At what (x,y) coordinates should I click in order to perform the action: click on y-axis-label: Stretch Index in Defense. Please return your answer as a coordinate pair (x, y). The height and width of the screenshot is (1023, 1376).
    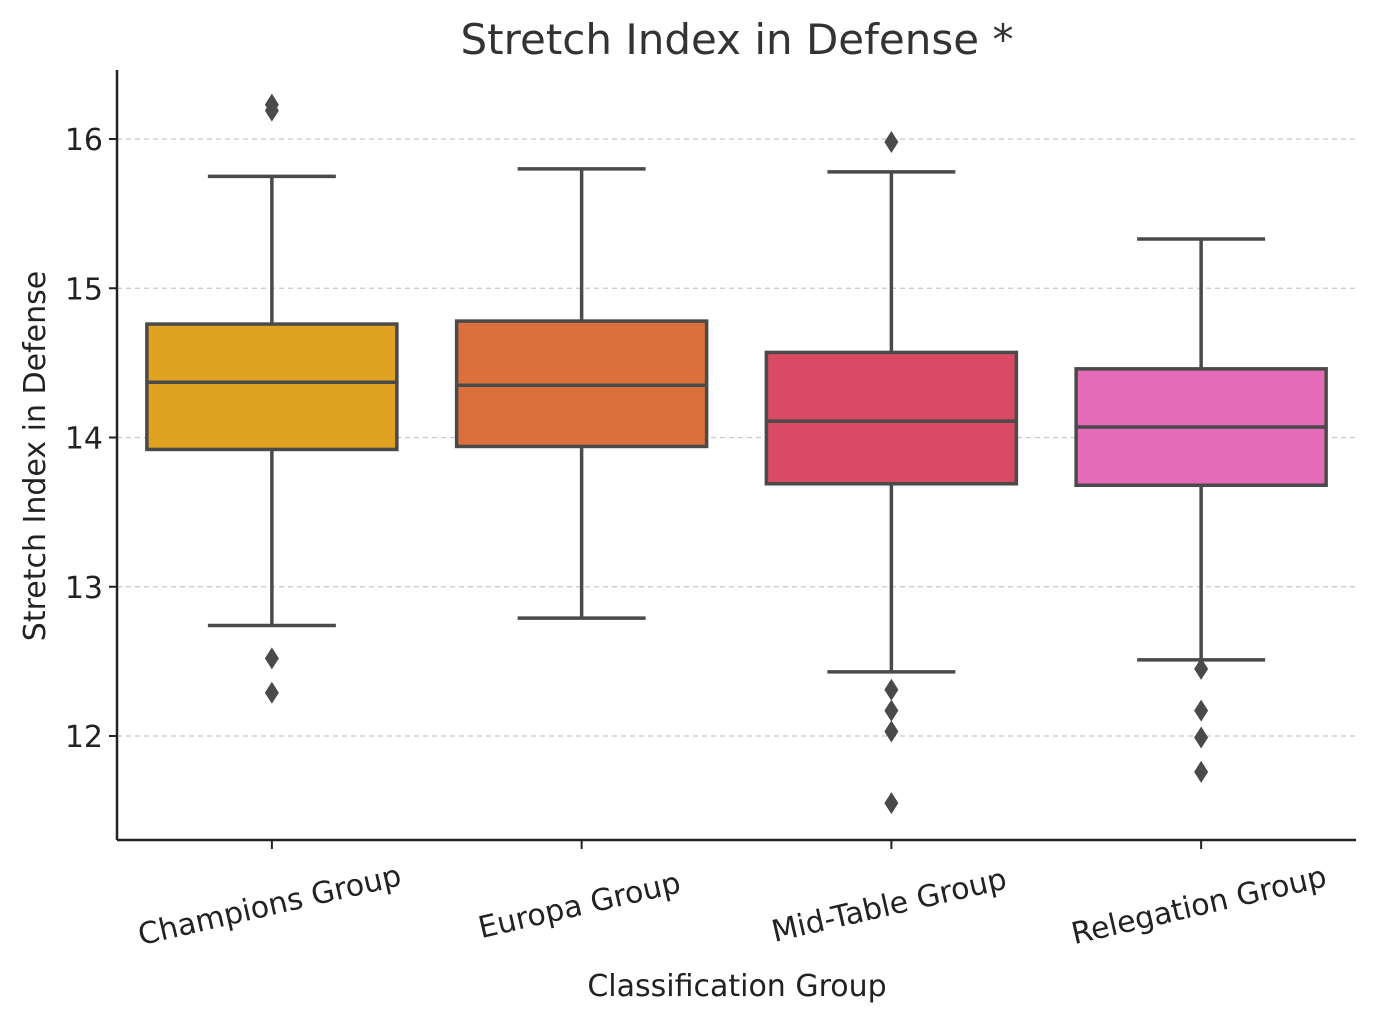
    Looking at the image, I should click on (35, 456).